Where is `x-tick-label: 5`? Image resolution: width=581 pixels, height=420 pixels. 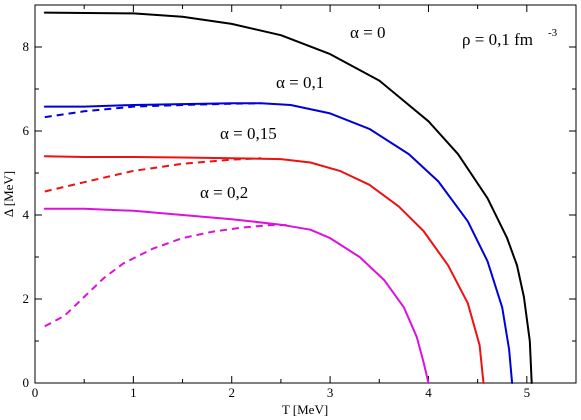
x-tick-label: 5 is located at coordinates (527, 392).